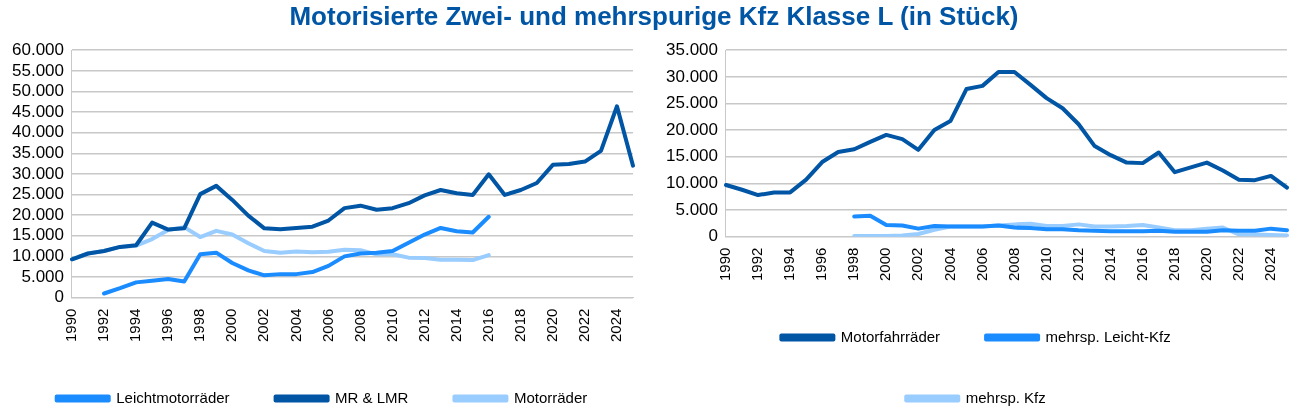  Describe the element at coordinates (654, 16) in the screenshot. I see `chart-title: Motorisierte Zwei- und mehrspurige Kfz Klasse L (in Stück)` at that location.